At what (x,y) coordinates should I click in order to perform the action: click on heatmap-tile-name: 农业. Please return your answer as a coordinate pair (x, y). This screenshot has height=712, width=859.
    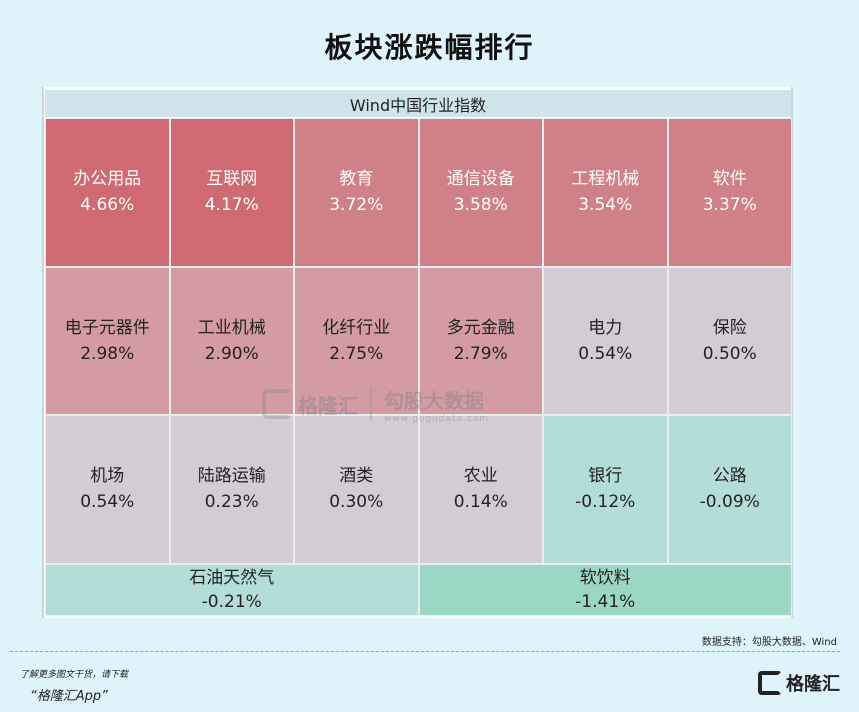
    Looking at the image, I should click on (480, 476).